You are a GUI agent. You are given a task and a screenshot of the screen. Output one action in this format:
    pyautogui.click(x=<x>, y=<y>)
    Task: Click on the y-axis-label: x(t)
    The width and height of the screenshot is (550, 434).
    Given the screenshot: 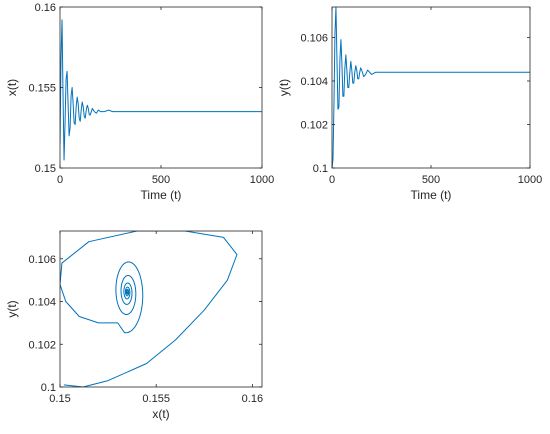 What is the action you would take?
    pyautogui.click(x=12, y=87)
    